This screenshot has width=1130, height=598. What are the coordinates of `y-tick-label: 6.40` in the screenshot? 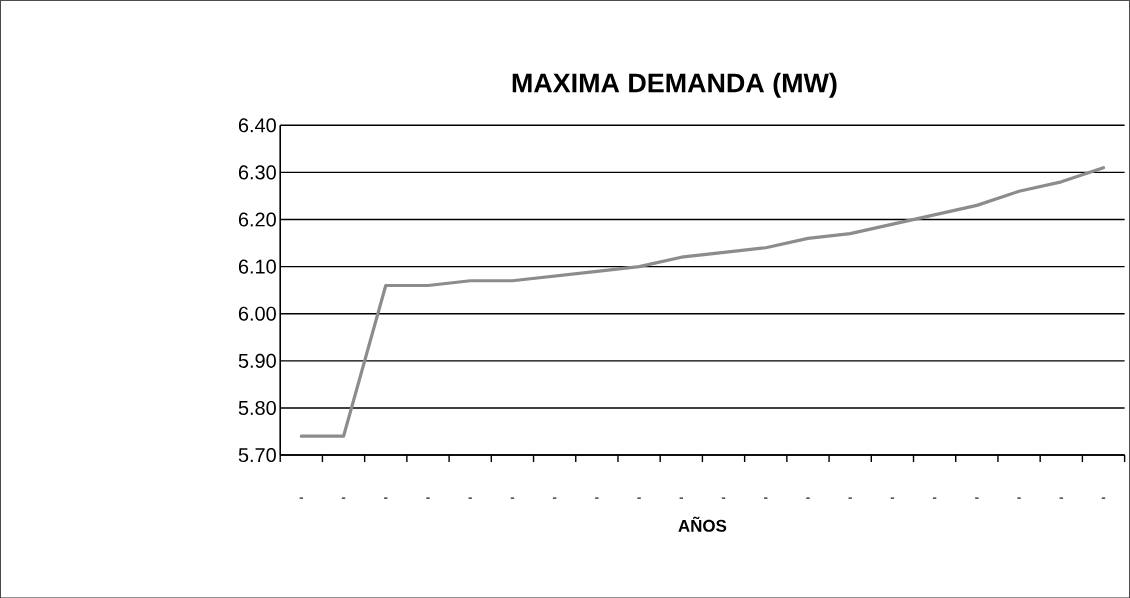 It's located at (257, 125).